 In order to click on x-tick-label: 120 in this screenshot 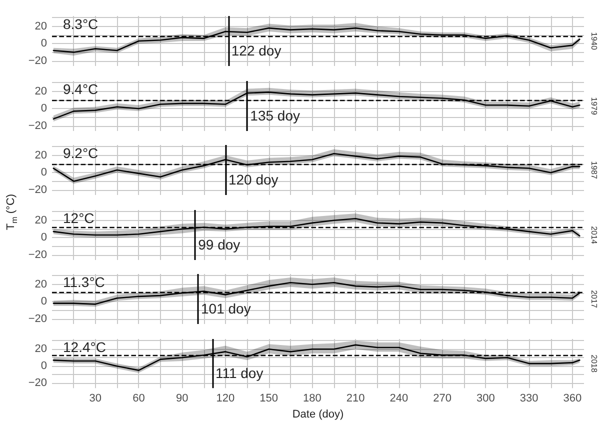, I will do `click(225, 398)`.